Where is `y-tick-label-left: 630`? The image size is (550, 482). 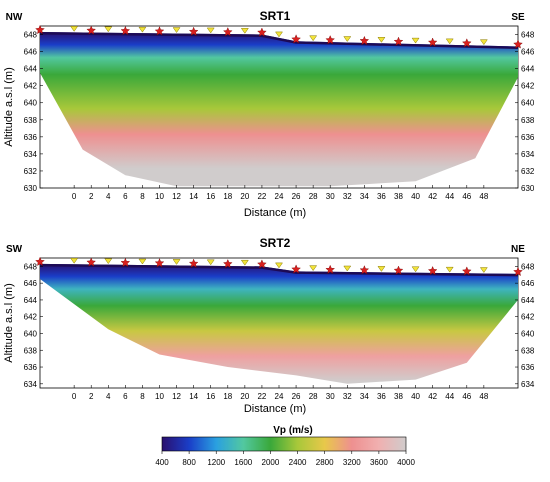
y-tick-label-left: 630 is located at coordinates (31, 188).